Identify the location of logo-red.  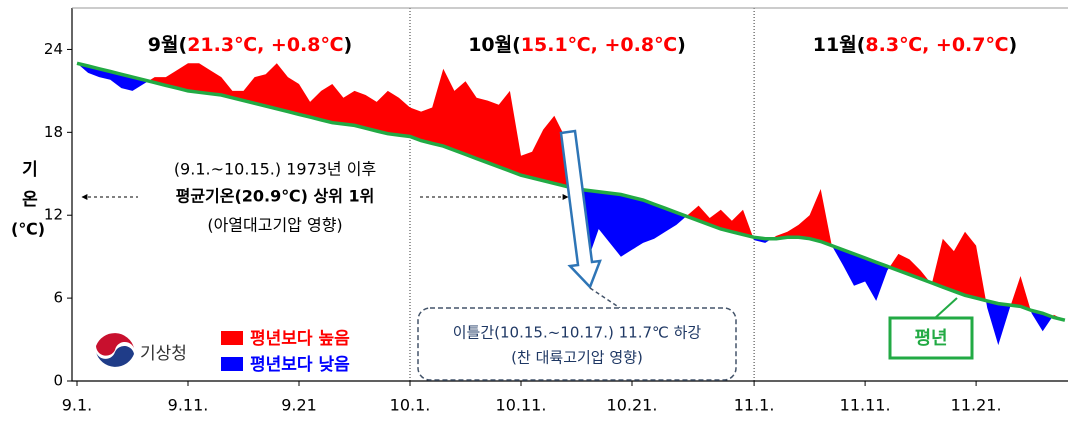
(115, 344).